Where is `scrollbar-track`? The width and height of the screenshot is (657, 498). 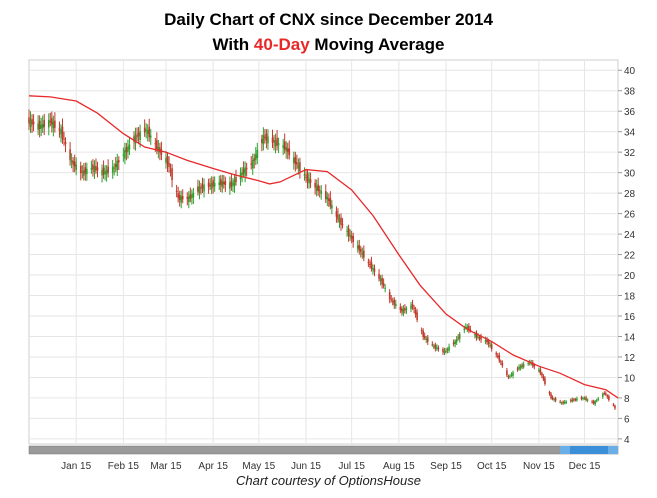
scrollbar-track is located at coordinates (323, 450).